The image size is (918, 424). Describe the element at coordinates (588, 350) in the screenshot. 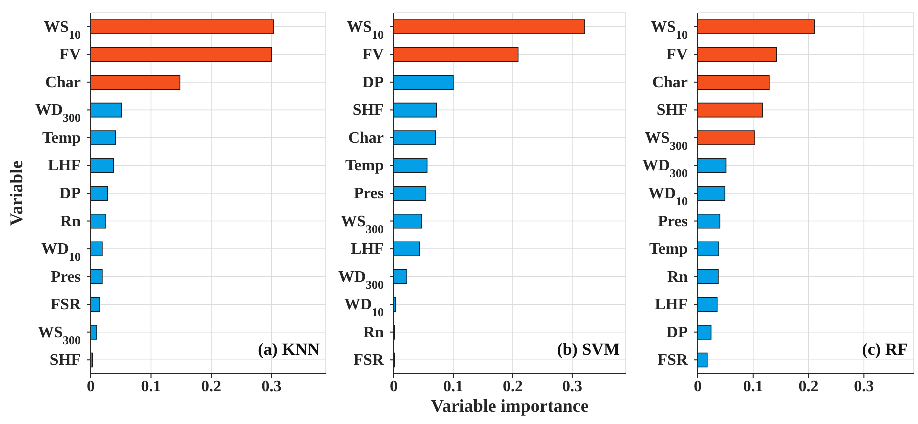

I see `annotation: (b) SVM` at that location.